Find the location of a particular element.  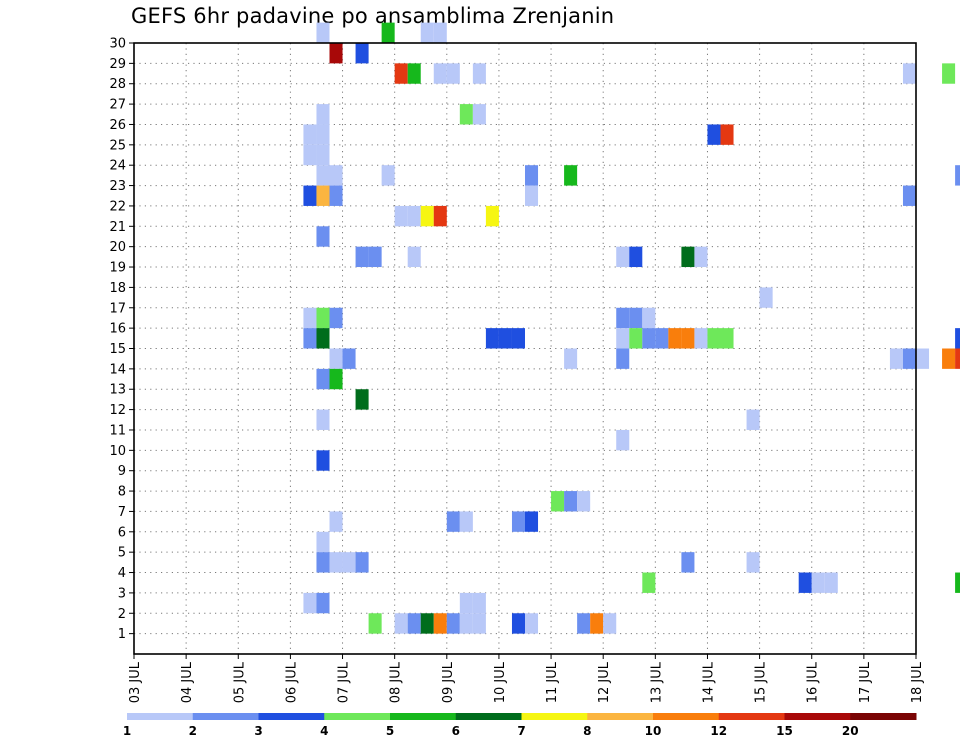

x-tick-label: 11 JUL is located at coordinates (552, 682).